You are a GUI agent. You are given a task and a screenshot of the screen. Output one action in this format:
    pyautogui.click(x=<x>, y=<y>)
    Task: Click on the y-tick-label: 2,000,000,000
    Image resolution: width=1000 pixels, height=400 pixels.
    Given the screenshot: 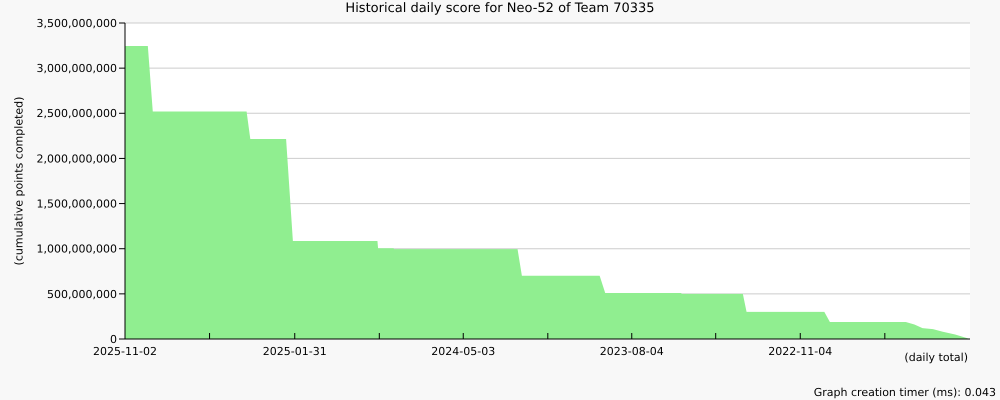 What is the action you would take?
    pyautogui.click(x=76, y=159)
    